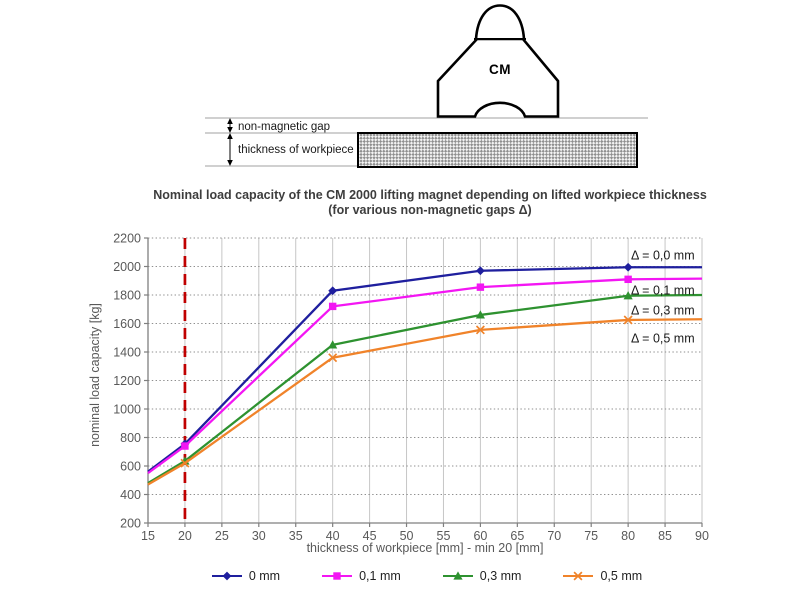 Image resolution: width=800 pixels, height=600 pixels. What do you see at coordinates (500, 69) in the screenshot?
I see `magnet-label: CM` at bounding box center [500, 69].